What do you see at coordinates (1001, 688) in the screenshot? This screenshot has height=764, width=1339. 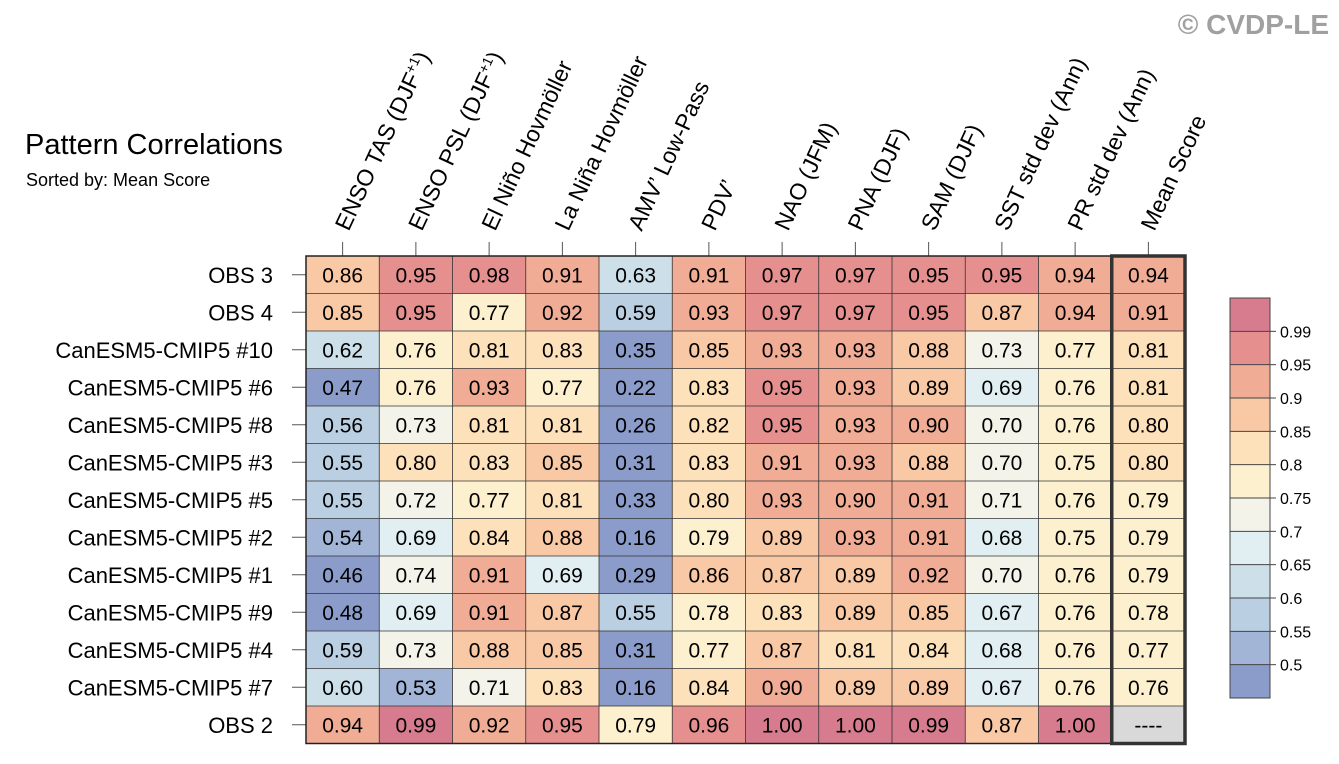 I see `cell-value-label: 0.67` at bounding box center [1001, 688].